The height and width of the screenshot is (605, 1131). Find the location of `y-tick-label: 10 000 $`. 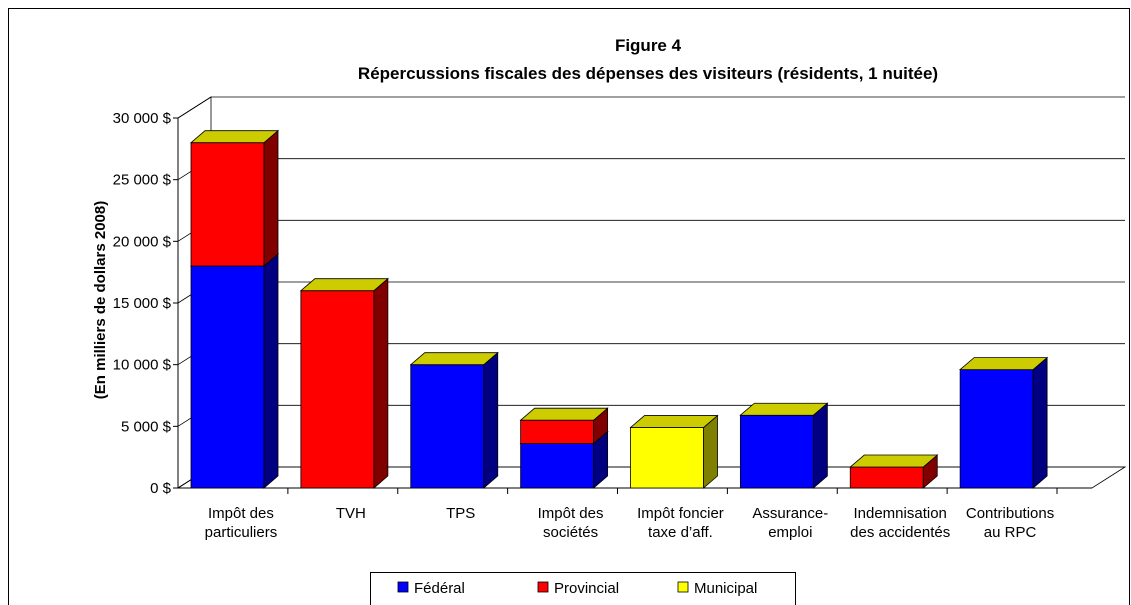

y-tick-label: 10 000 $ is located at coordinates (142, 365).